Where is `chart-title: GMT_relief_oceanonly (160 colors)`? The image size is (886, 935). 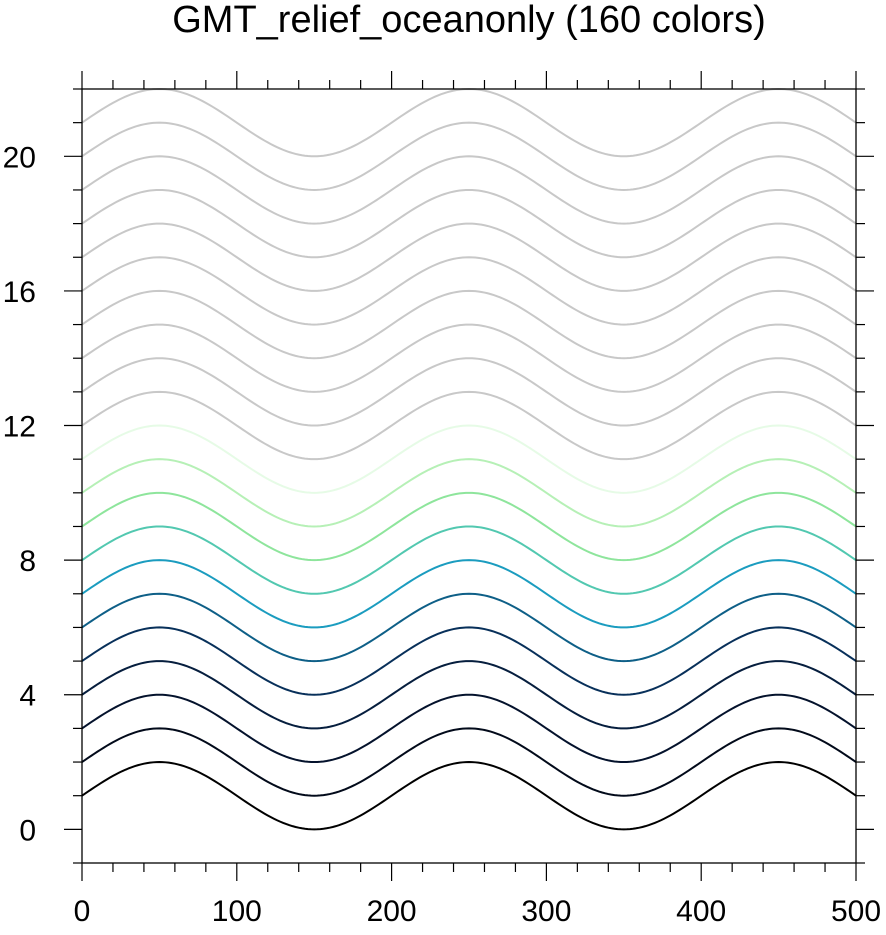
chart-title: GMT_relief_oceanonly (160 colors) is located at coordinates (469, 20).